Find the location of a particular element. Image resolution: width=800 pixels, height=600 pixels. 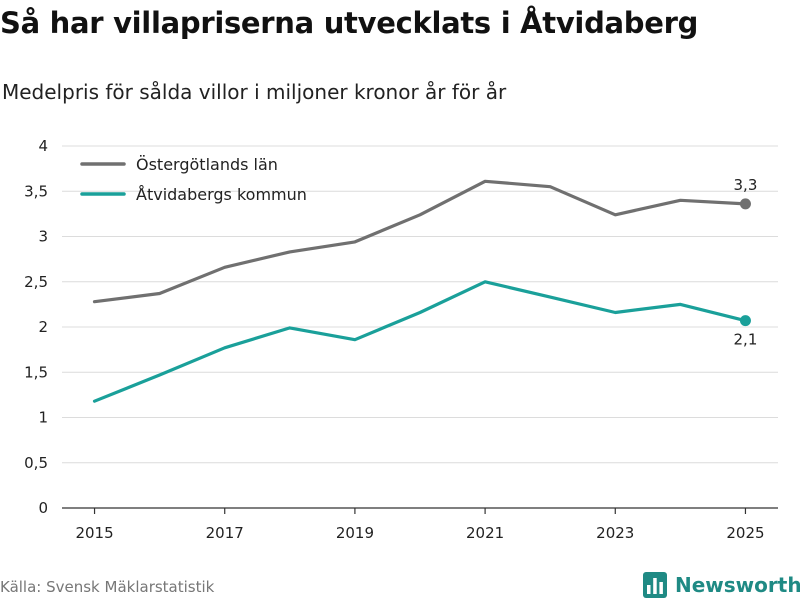

x-tick-label: 2015 is located at coordinates (94, 533).